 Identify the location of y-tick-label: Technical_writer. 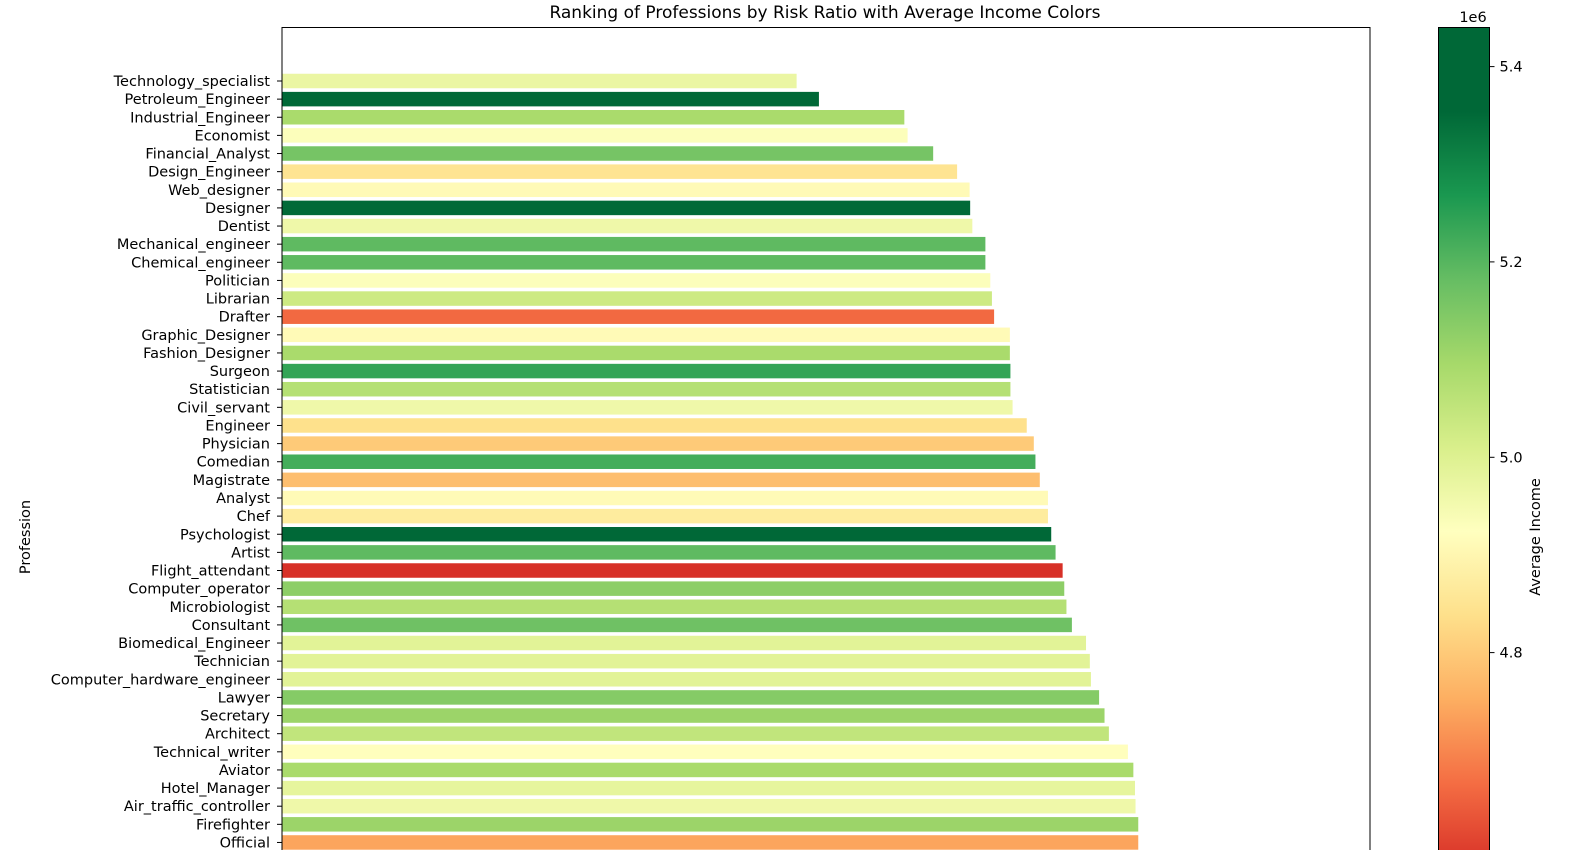
(211, 753).